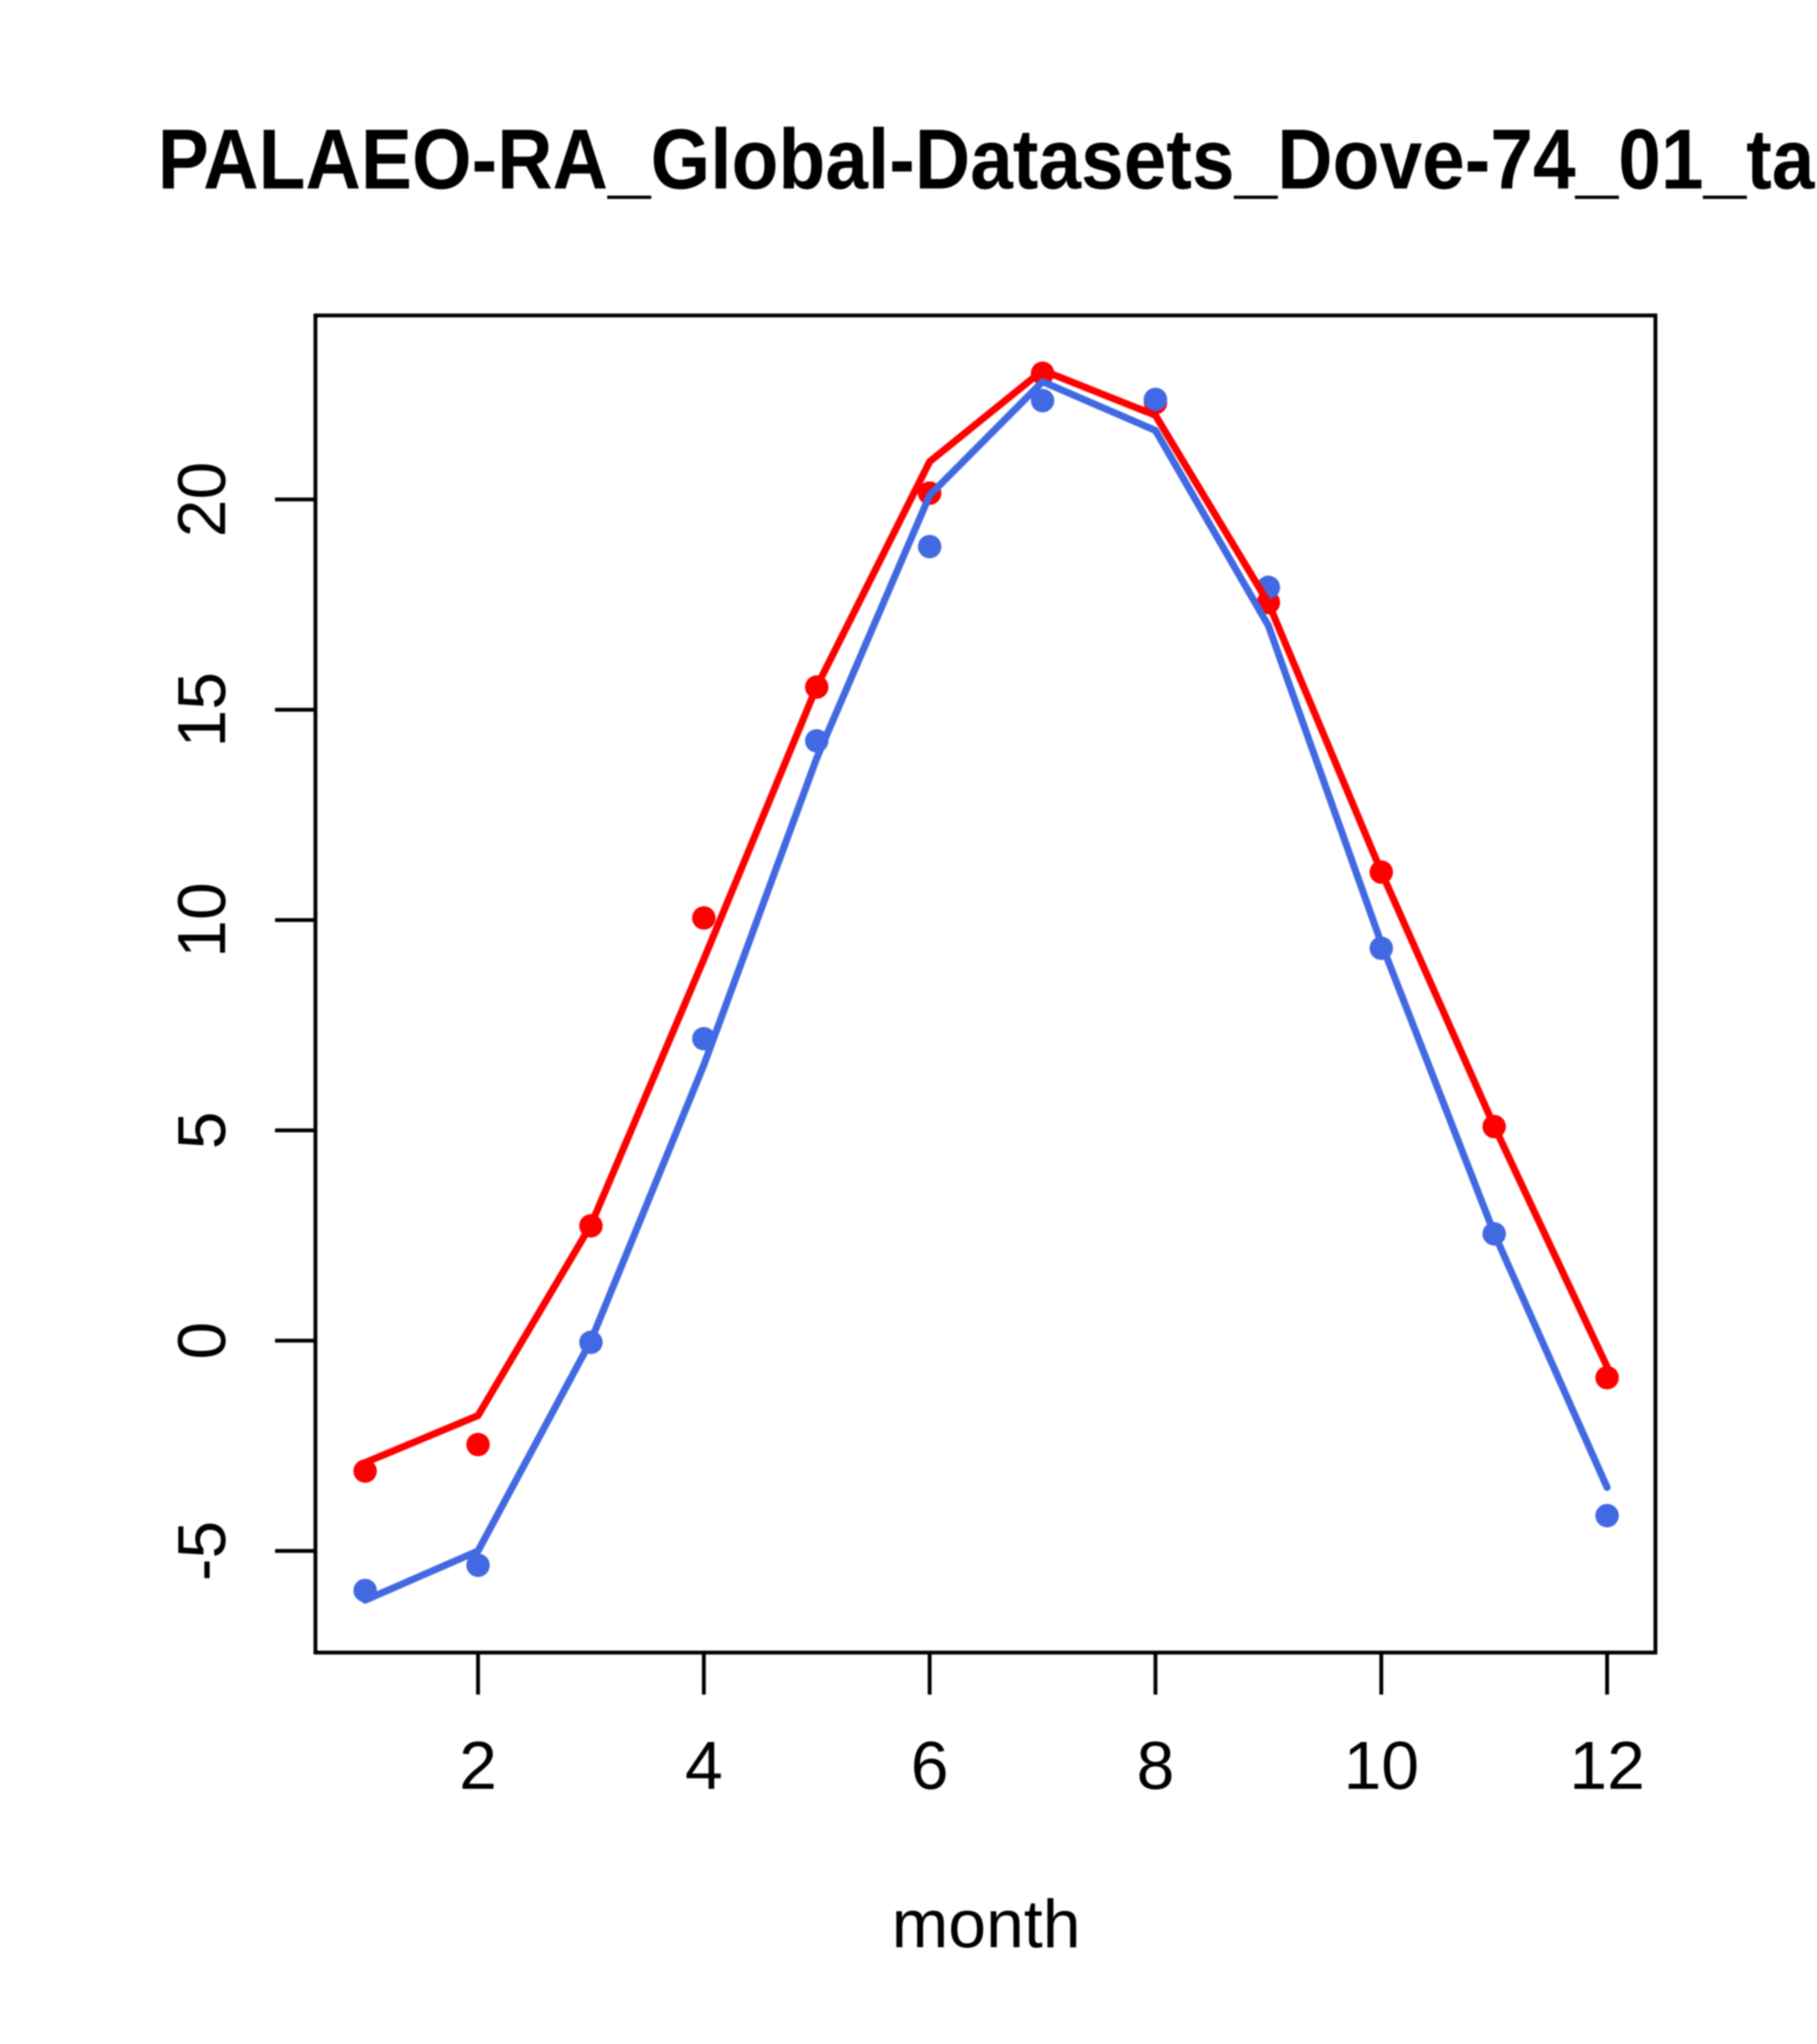  What do you see at coordinates (1156, 1766) in the screenshot?
I see `svg-text: 8` at bounding box center [1156, 1766].